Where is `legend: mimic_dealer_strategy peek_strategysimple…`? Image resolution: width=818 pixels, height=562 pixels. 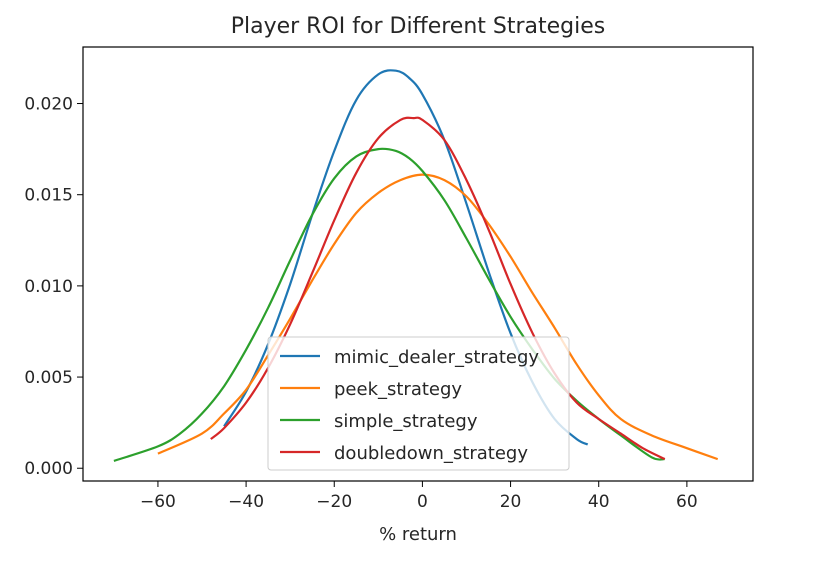
legend: mimic_dealer_strategy peek_strategysimple… is located at coordinates (418, 403).